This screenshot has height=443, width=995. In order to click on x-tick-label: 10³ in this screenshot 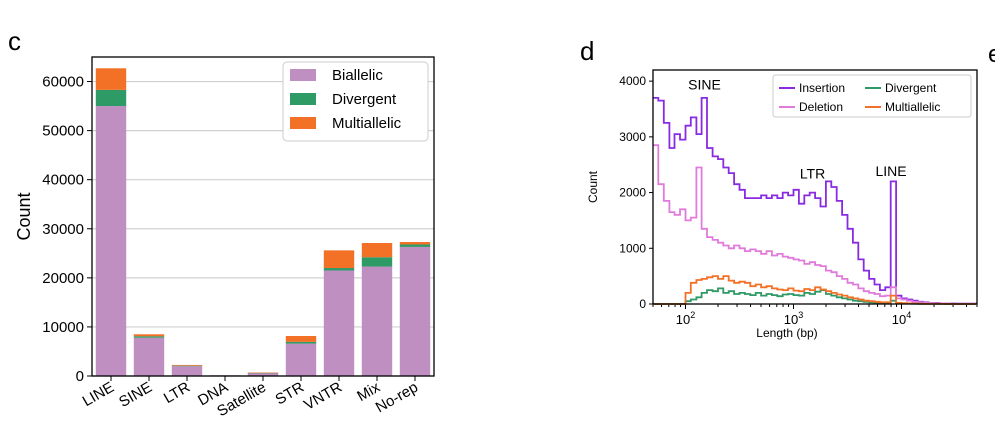, I will do `click(793, 318)`.